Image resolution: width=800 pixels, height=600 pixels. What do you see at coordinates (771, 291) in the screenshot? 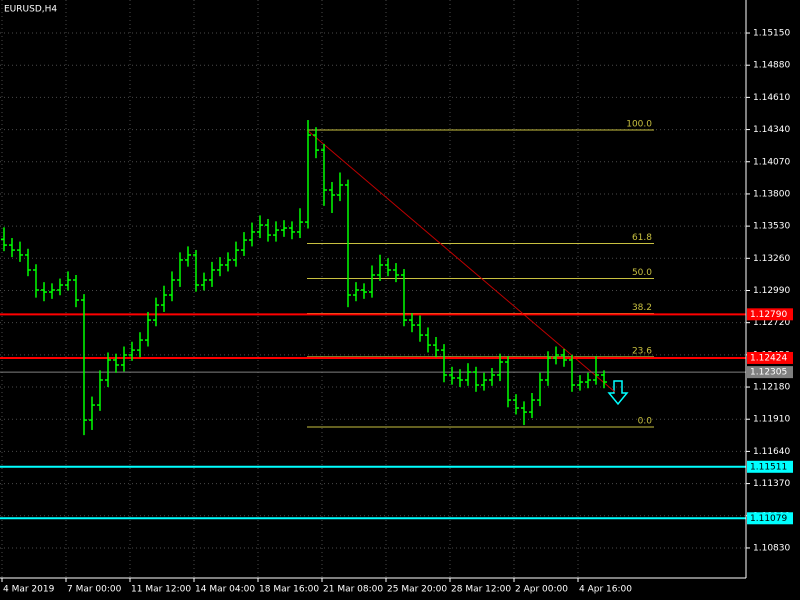
I see `y-tick-label: 1.12990` at bounding box center [771, 291].